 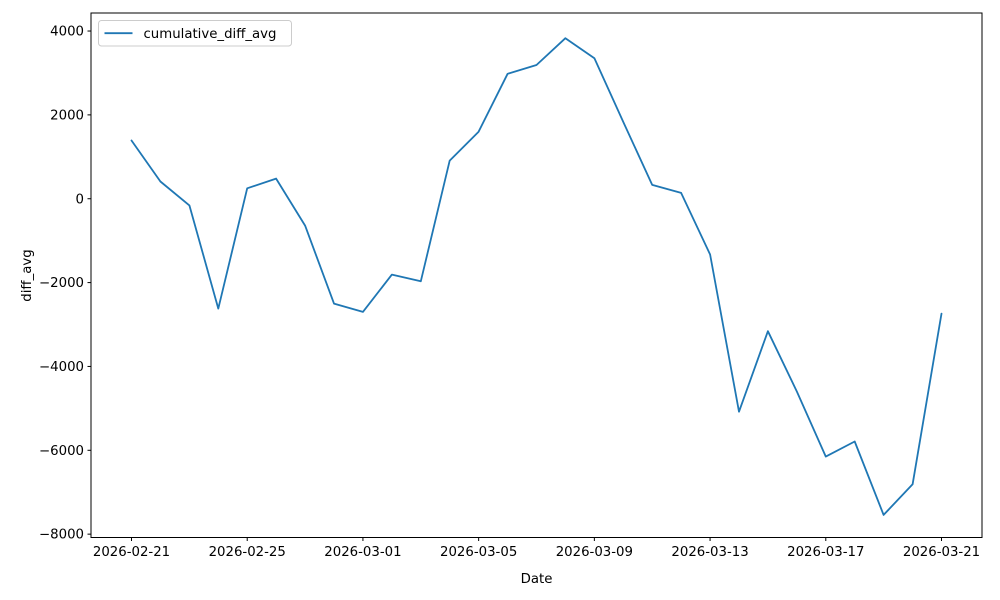 What do you see at coordinates (825, 552) in the screenshot?
I see `svg-text: 2026-03-17` at bounding box center [825, 552].